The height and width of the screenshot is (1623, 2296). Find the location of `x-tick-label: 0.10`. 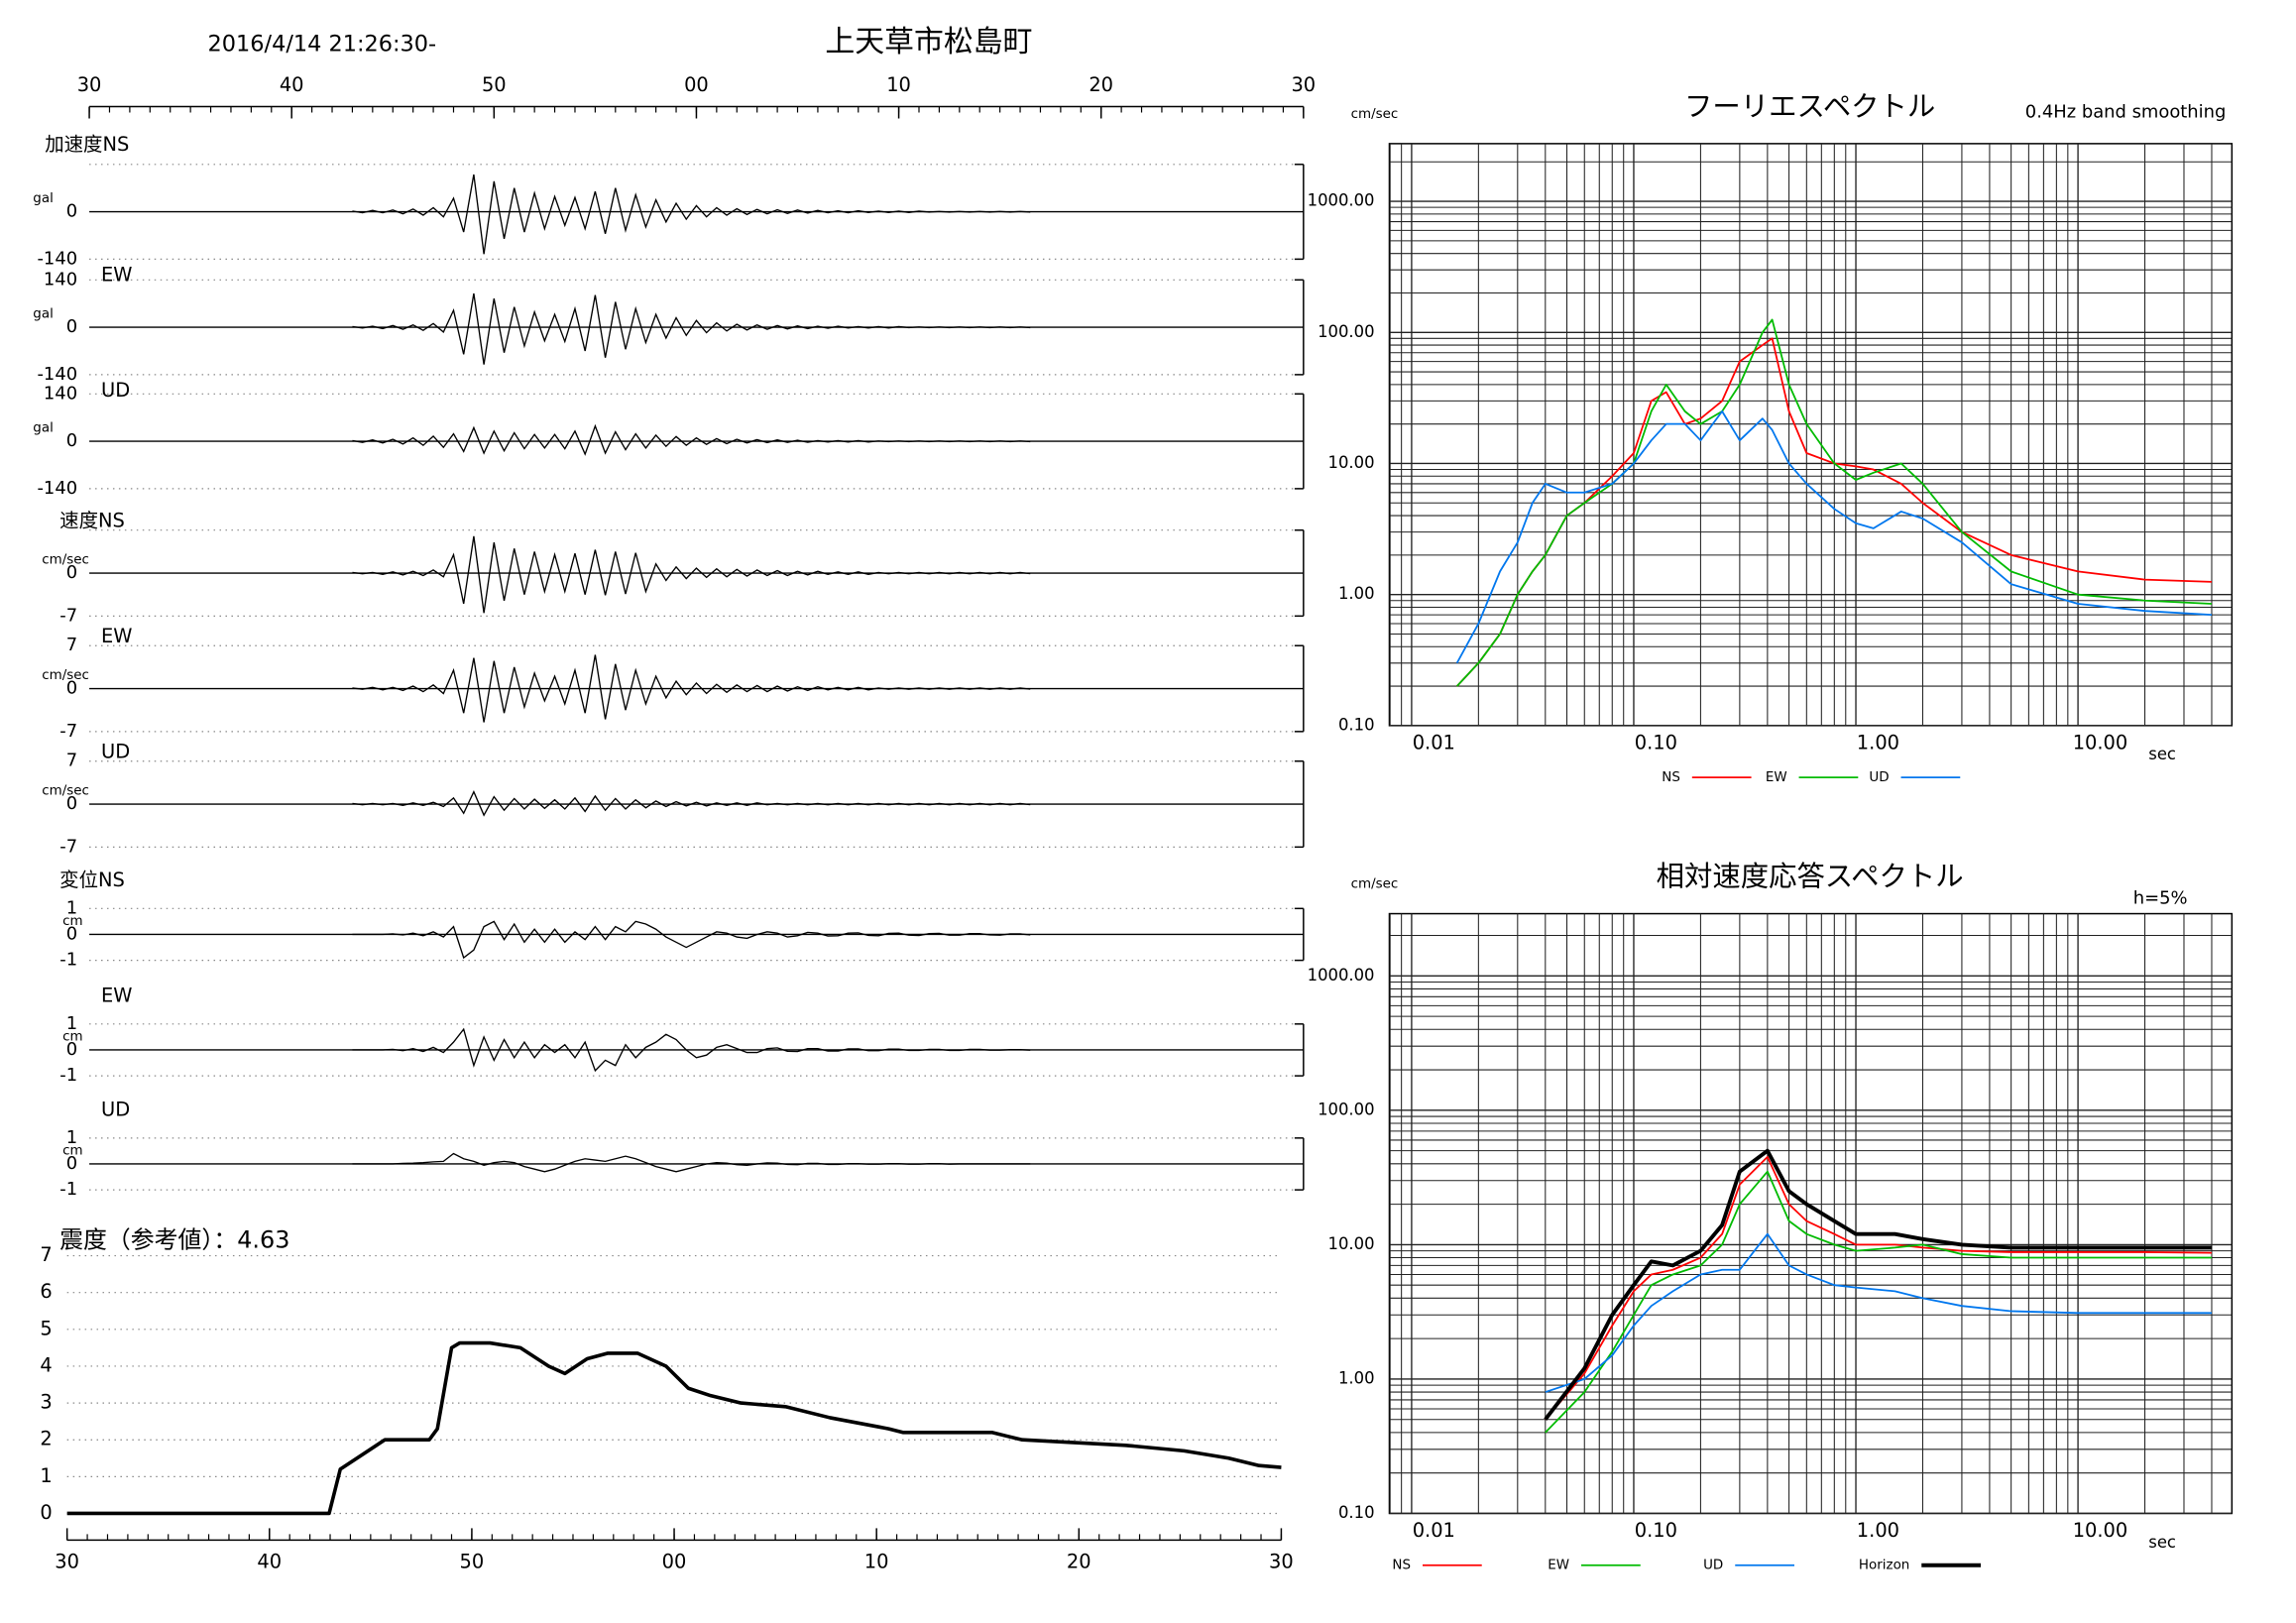

x-tick-label: 0.10 is located at coordinates (1656, 742).